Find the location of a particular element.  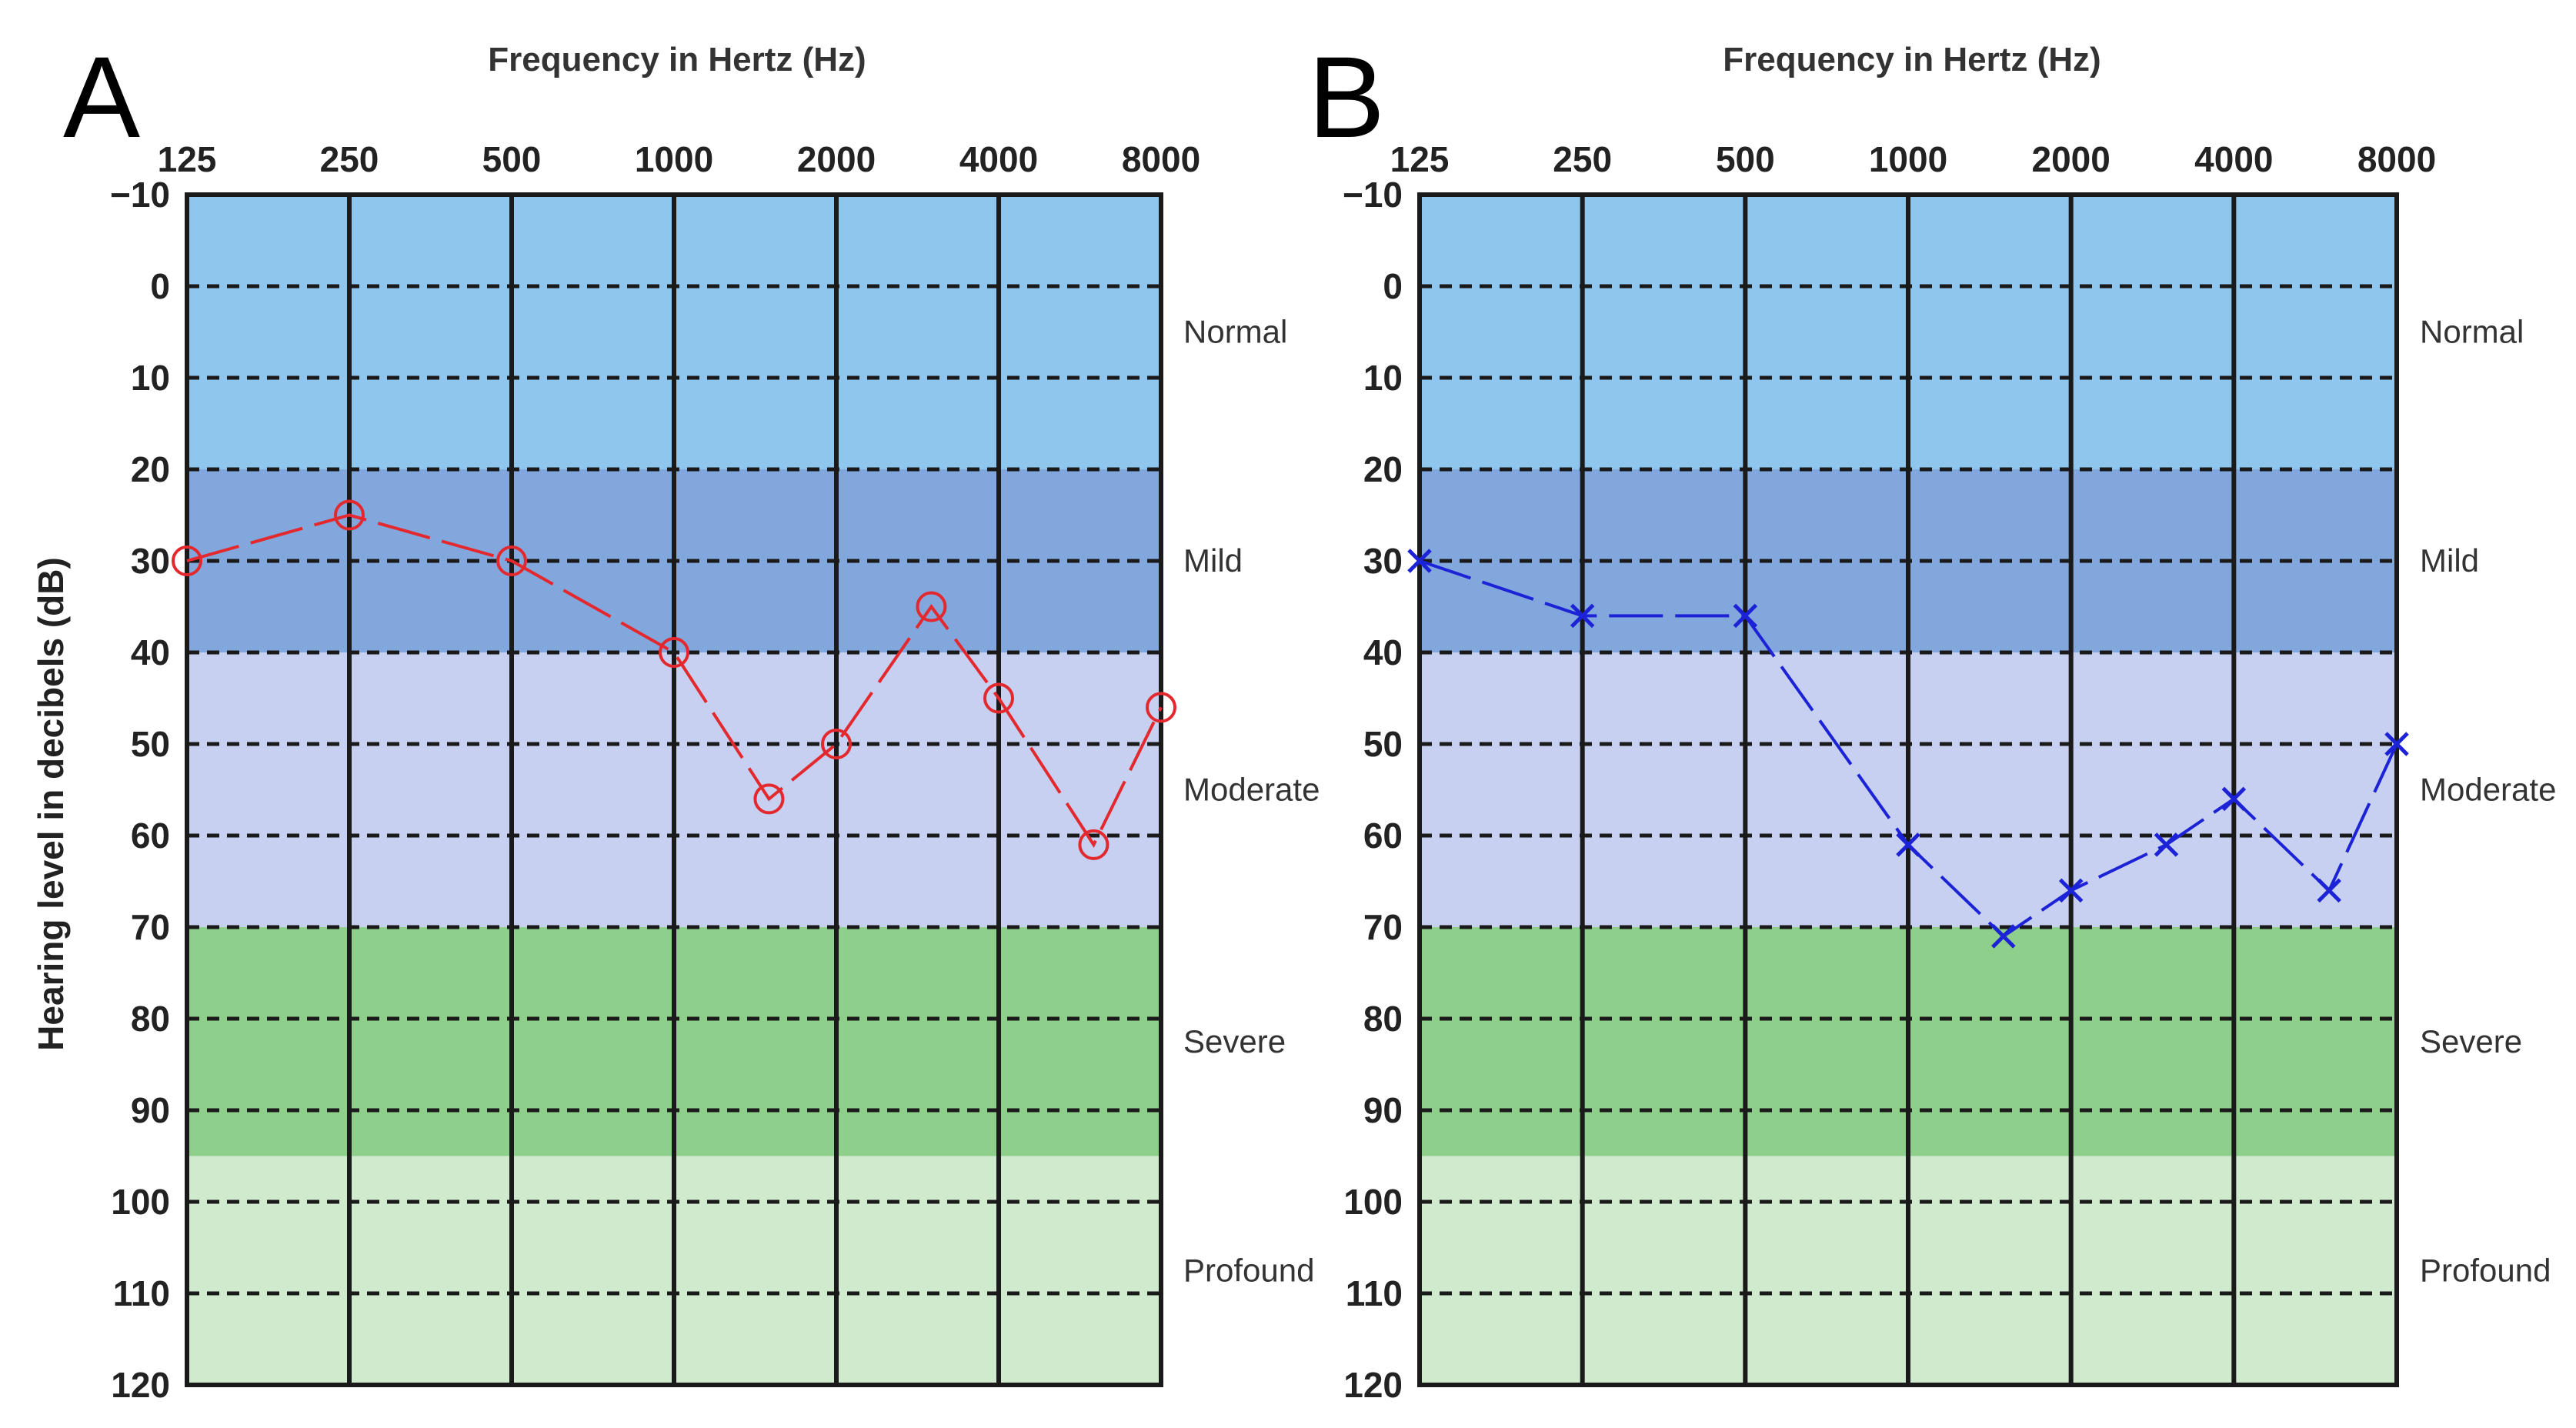

panel-a-point-2000hz is located at coordinates (837, 744).